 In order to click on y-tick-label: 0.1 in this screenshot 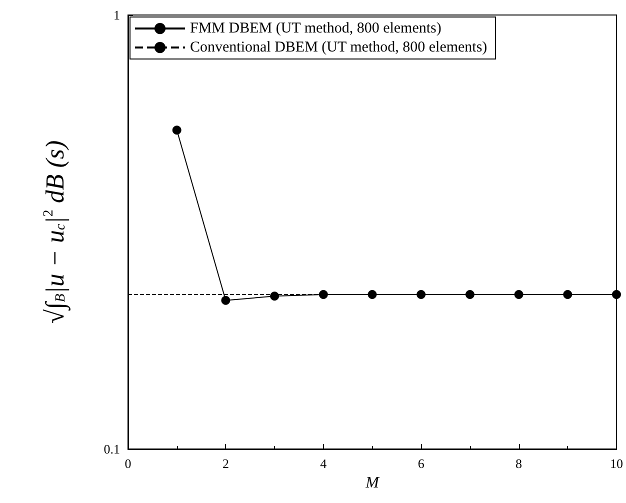, I will do `click(112, 449)`.